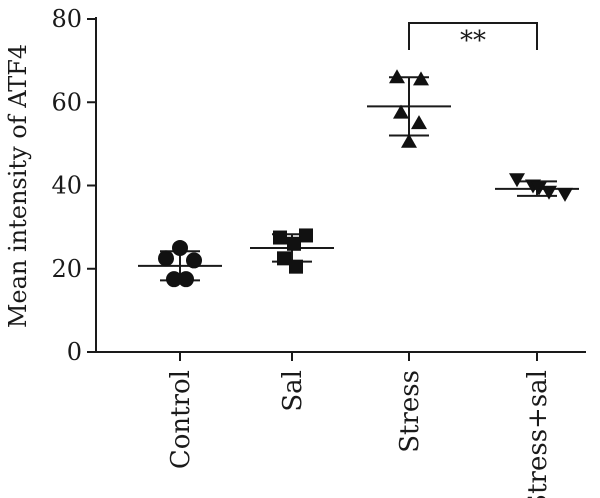 The image size is (600, 498). I want to click on y-ticks: 0 20 40 60 80, so click(73, 185).